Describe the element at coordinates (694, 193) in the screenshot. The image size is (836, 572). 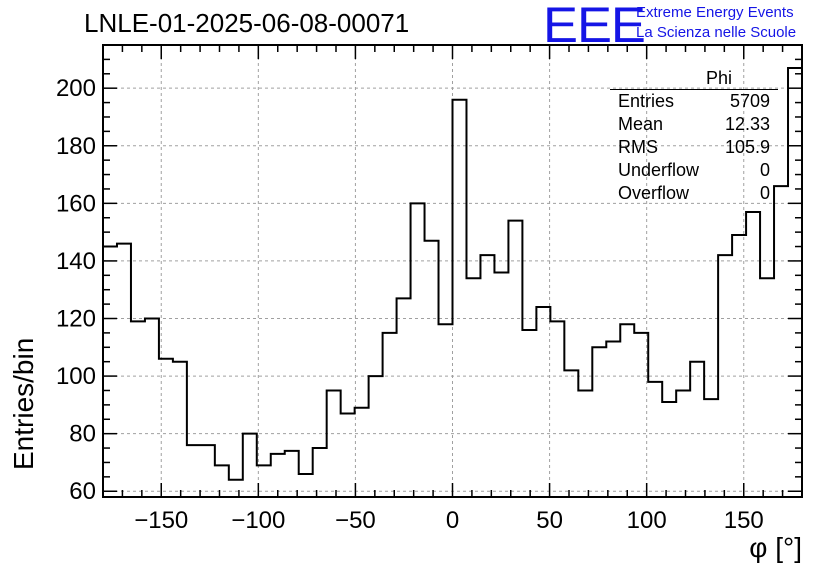
I see `stats-row-overflow: Overflow 0` at that location.